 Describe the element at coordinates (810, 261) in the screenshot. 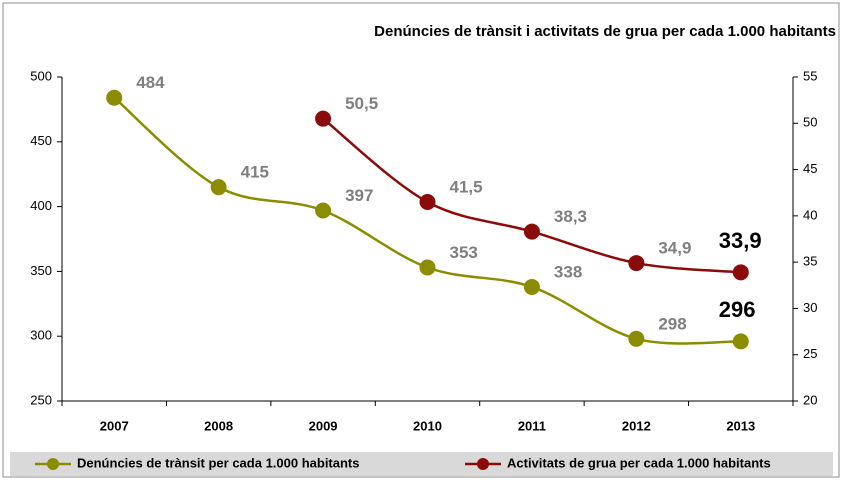

I see `y2-tick-label: 35` at that location.